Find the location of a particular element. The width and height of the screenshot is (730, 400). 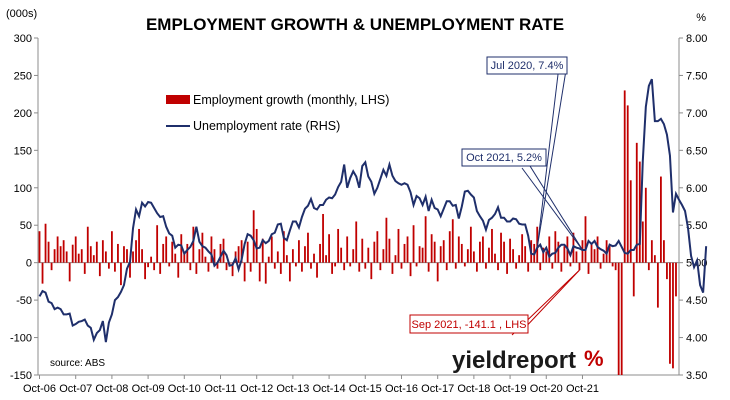

x-tick-label: Oct-18 is located at coordinates (473, 389).